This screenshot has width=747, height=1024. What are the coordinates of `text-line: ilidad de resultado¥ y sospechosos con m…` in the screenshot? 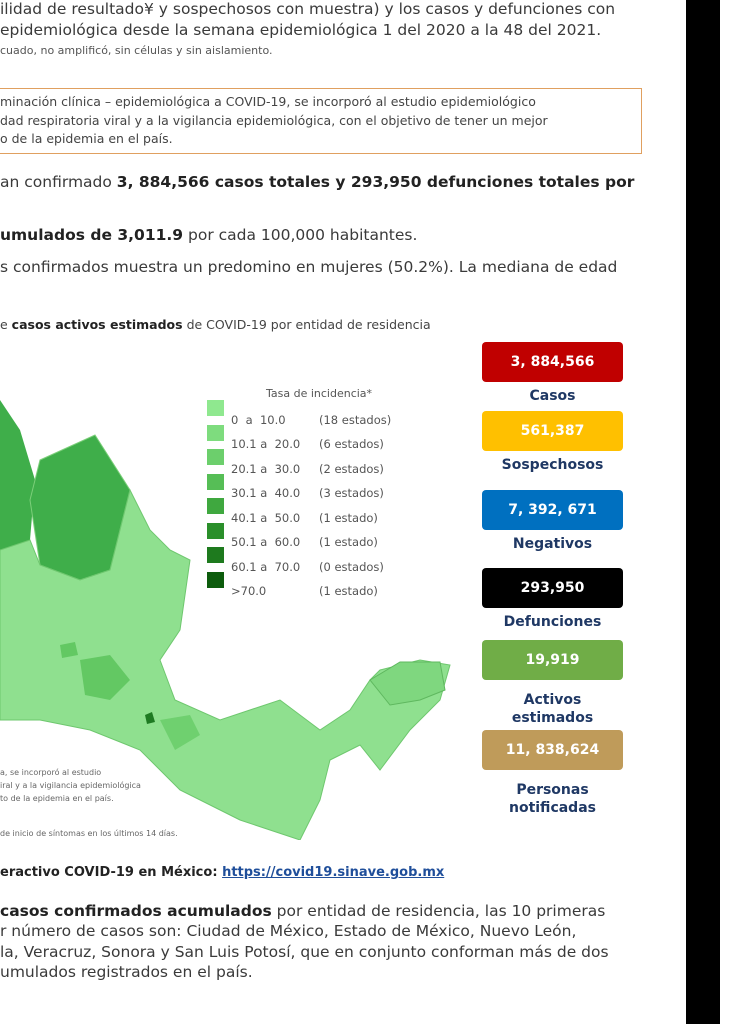 It's located at (308, 9).